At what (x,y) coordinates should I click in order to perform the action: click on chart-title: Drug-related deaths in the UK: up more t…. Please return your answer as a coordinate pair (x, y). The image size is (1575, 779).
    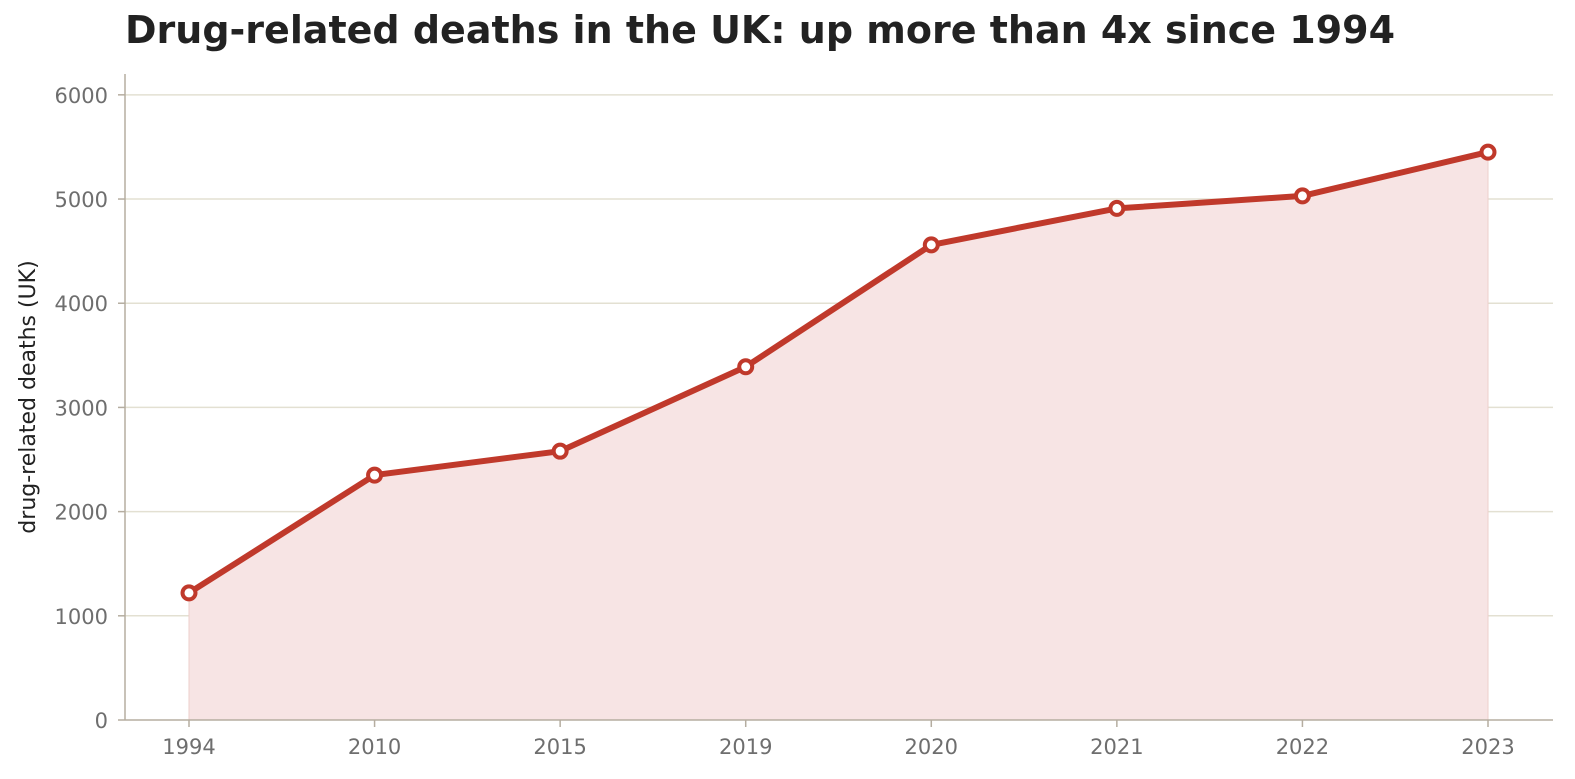
    Looking at the image, I should click on (760, 30).